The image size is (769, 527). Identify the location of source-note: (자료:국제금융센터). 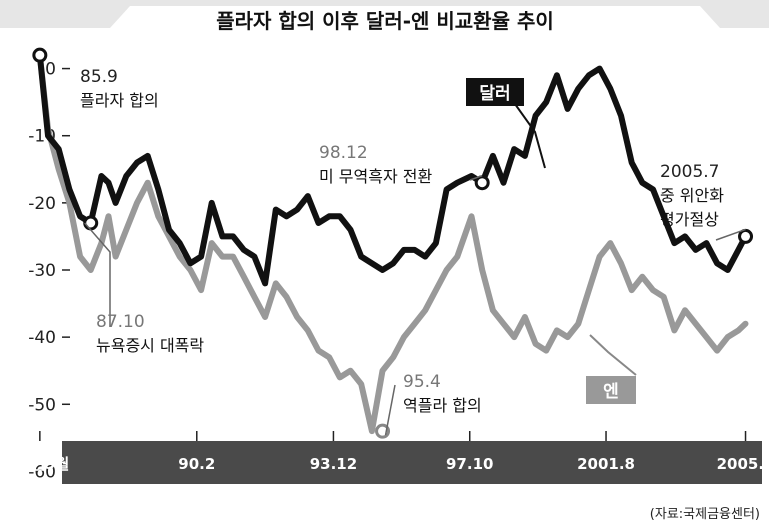
(705, 514).